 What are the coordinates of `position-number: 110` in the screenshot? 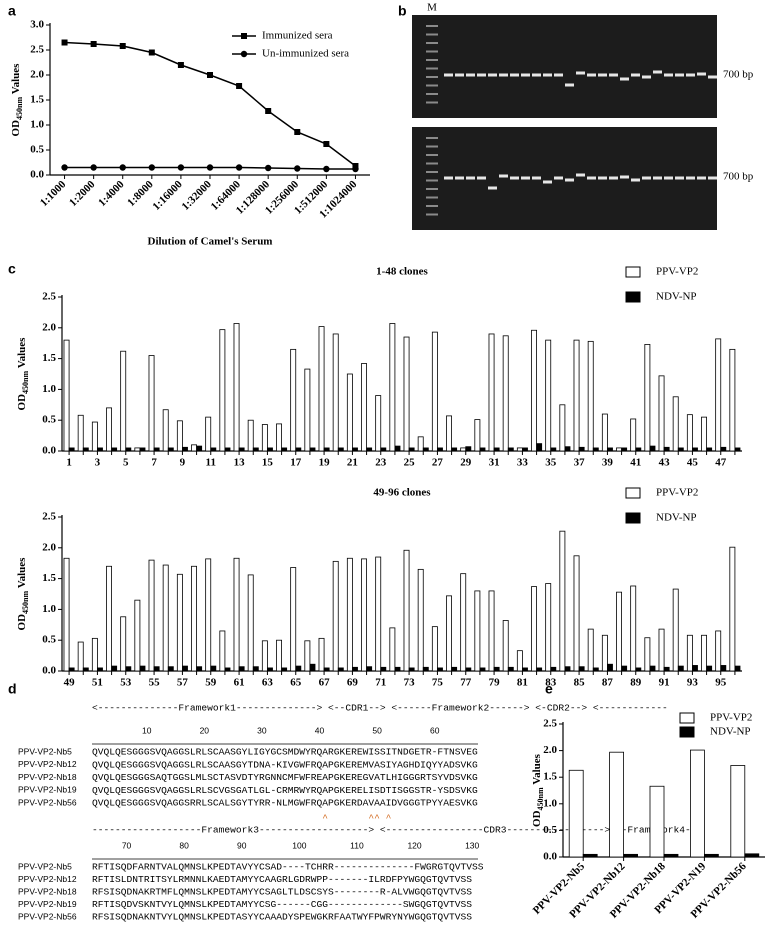 It's located at (357, 845).